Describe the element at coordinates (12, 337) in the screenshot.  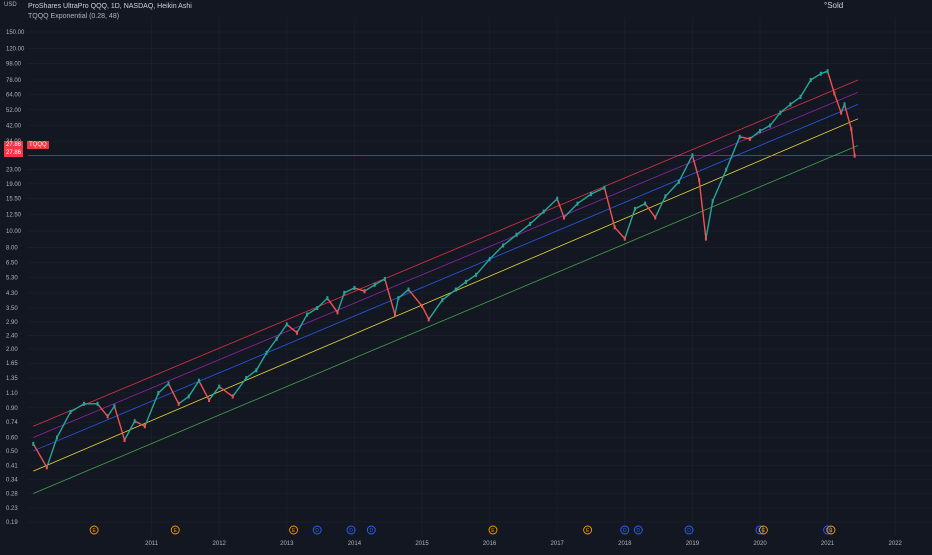
I see `y-tick-label: 2.40` at that location.